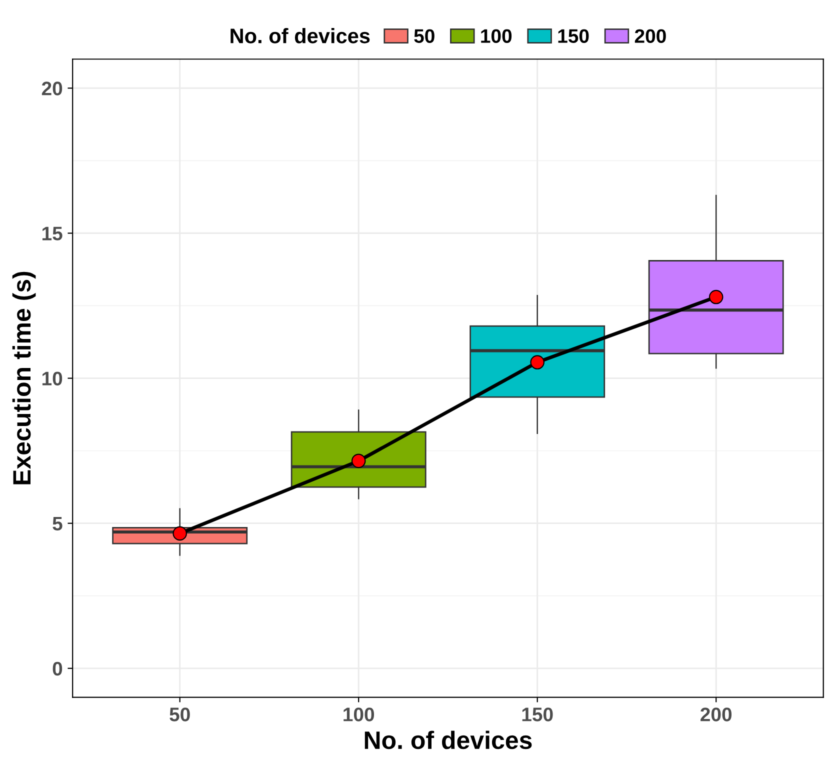 The height and width of the screenshot is (758, 825). I want to click on x-tick-label: 100, so click(359, 715).